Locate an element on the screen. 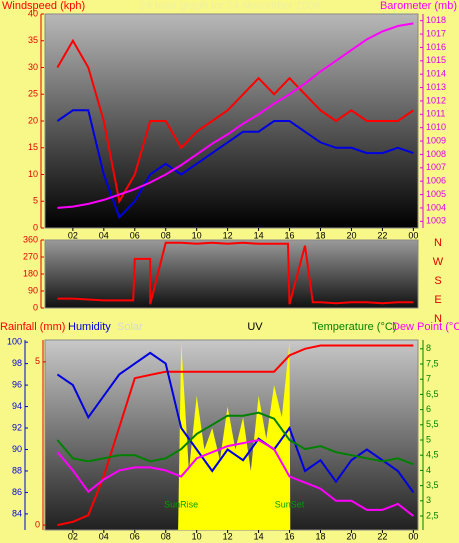 The image size is (459, 543). annotation: SunSet is located at coordinates (290, 504).